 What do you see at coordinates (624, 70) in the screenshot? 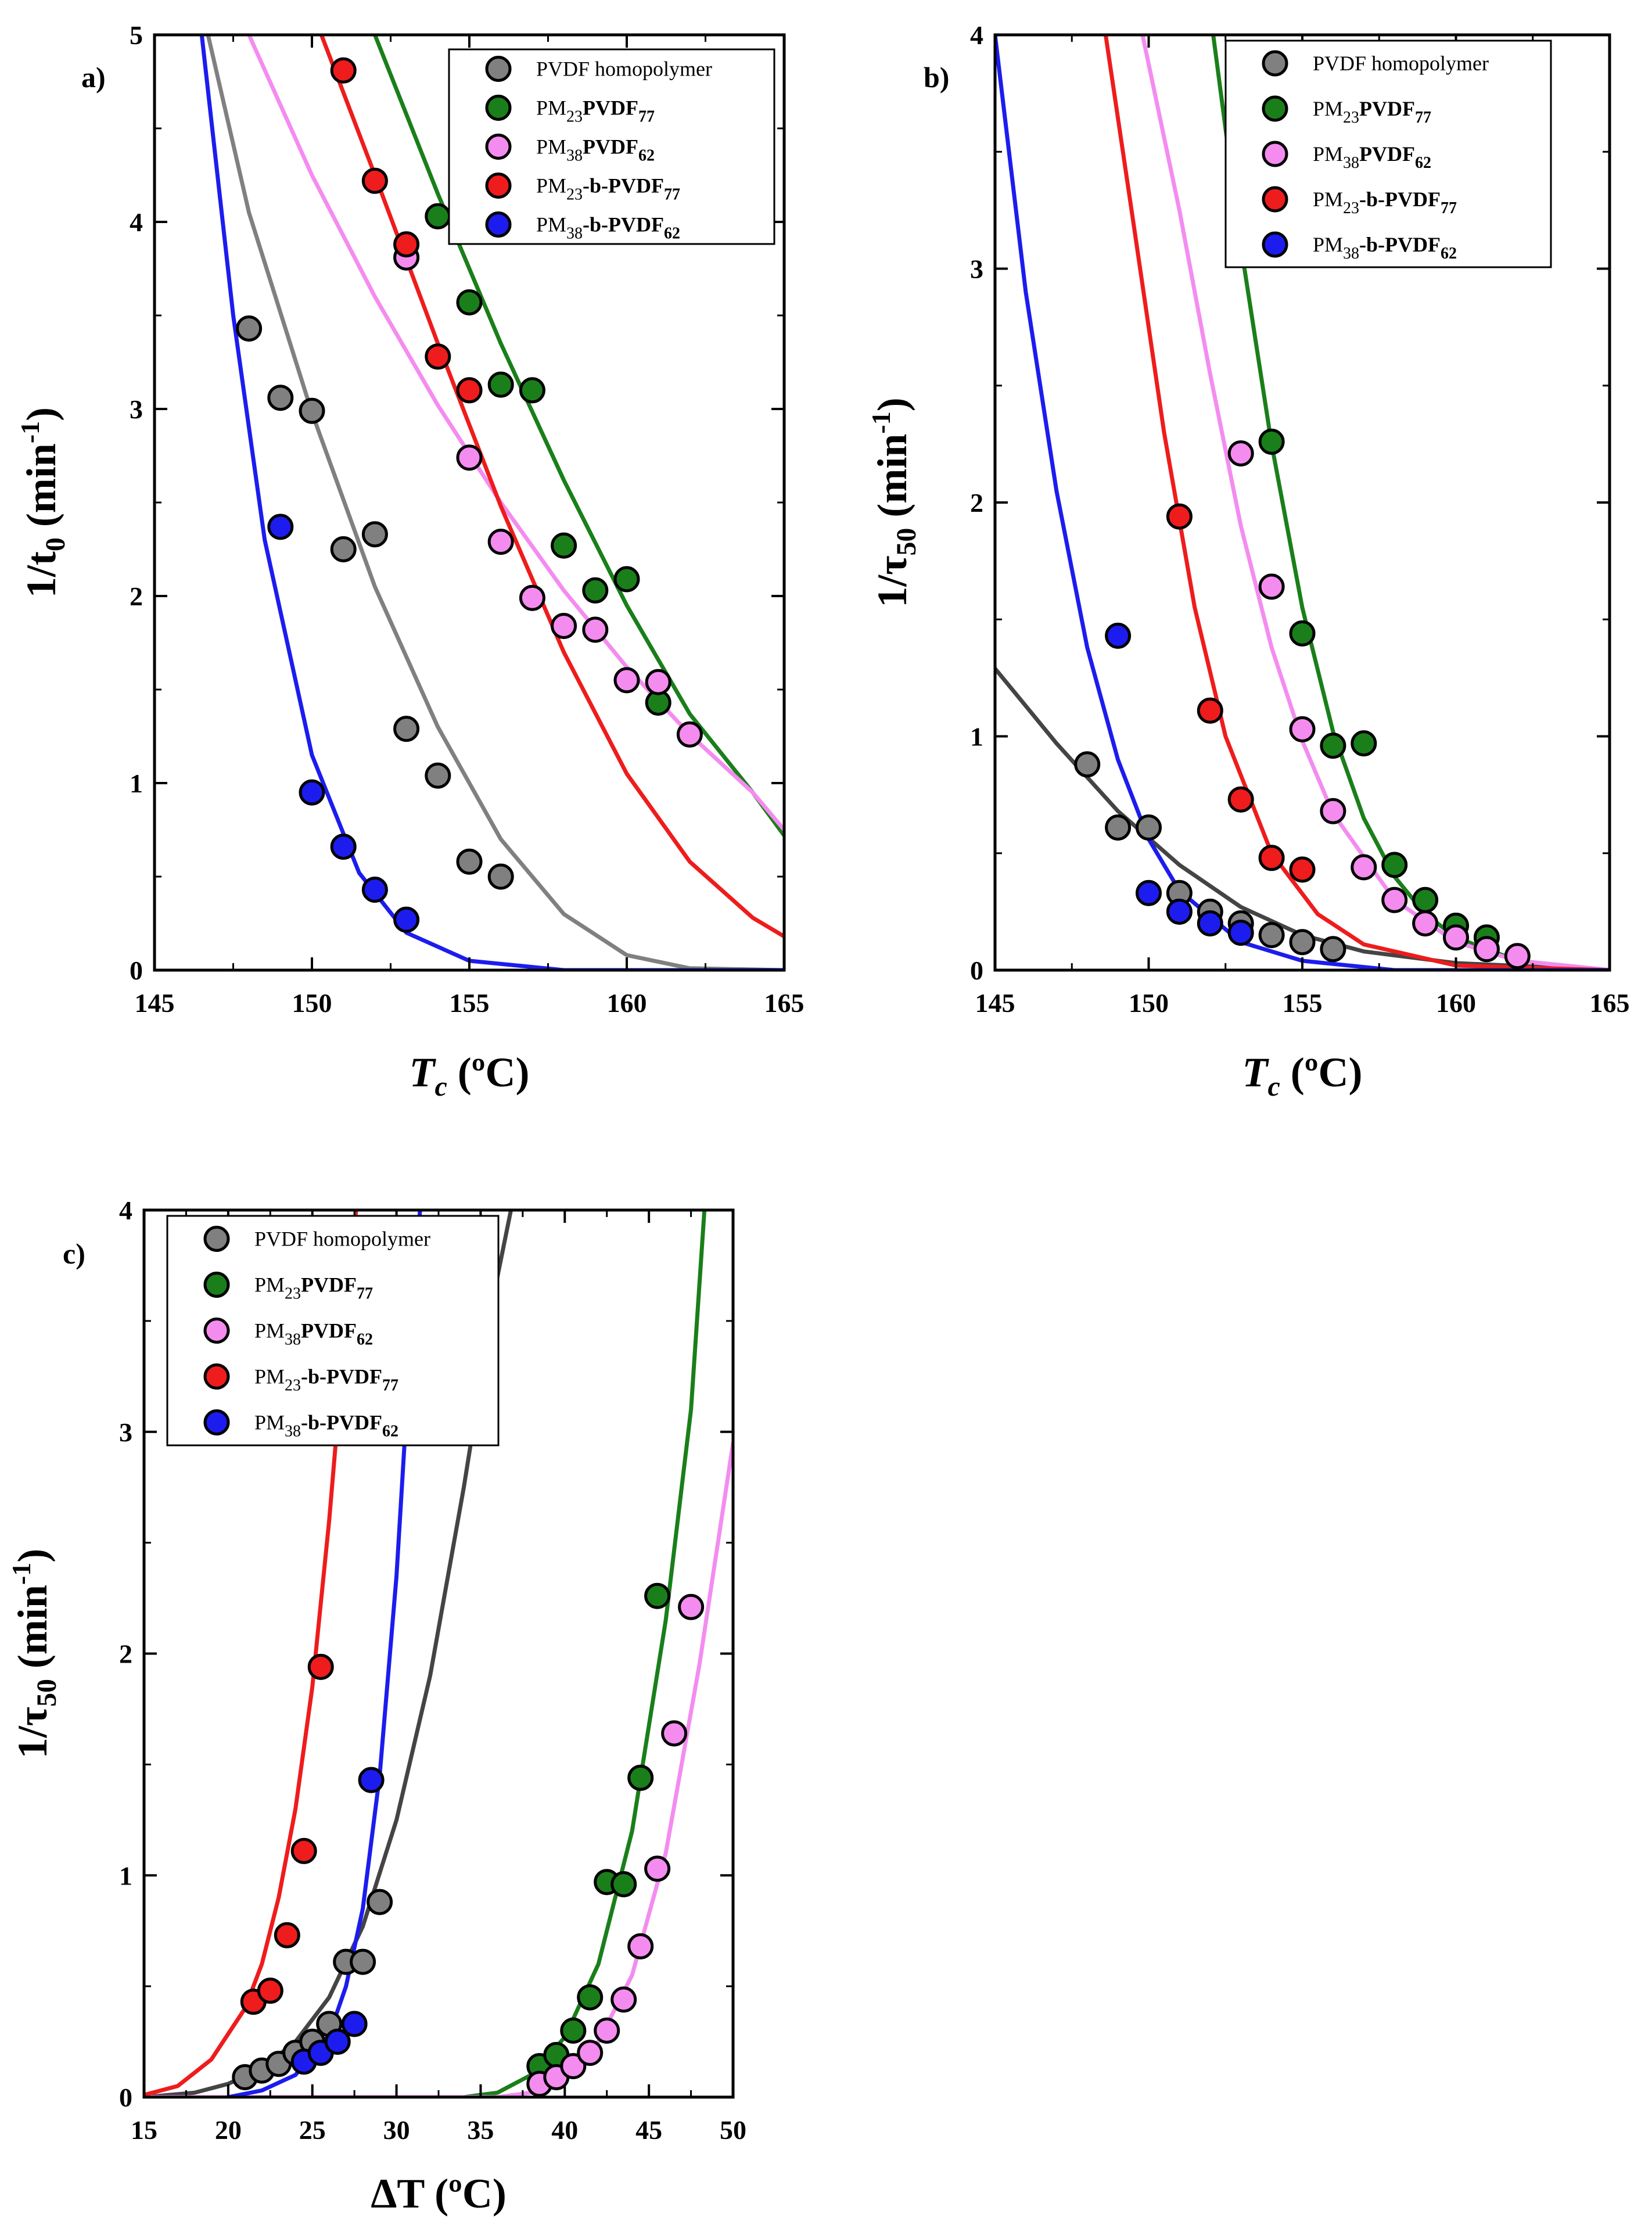
I see `legend-label: PVDF homopolymer` at bounding box center [624, 70].